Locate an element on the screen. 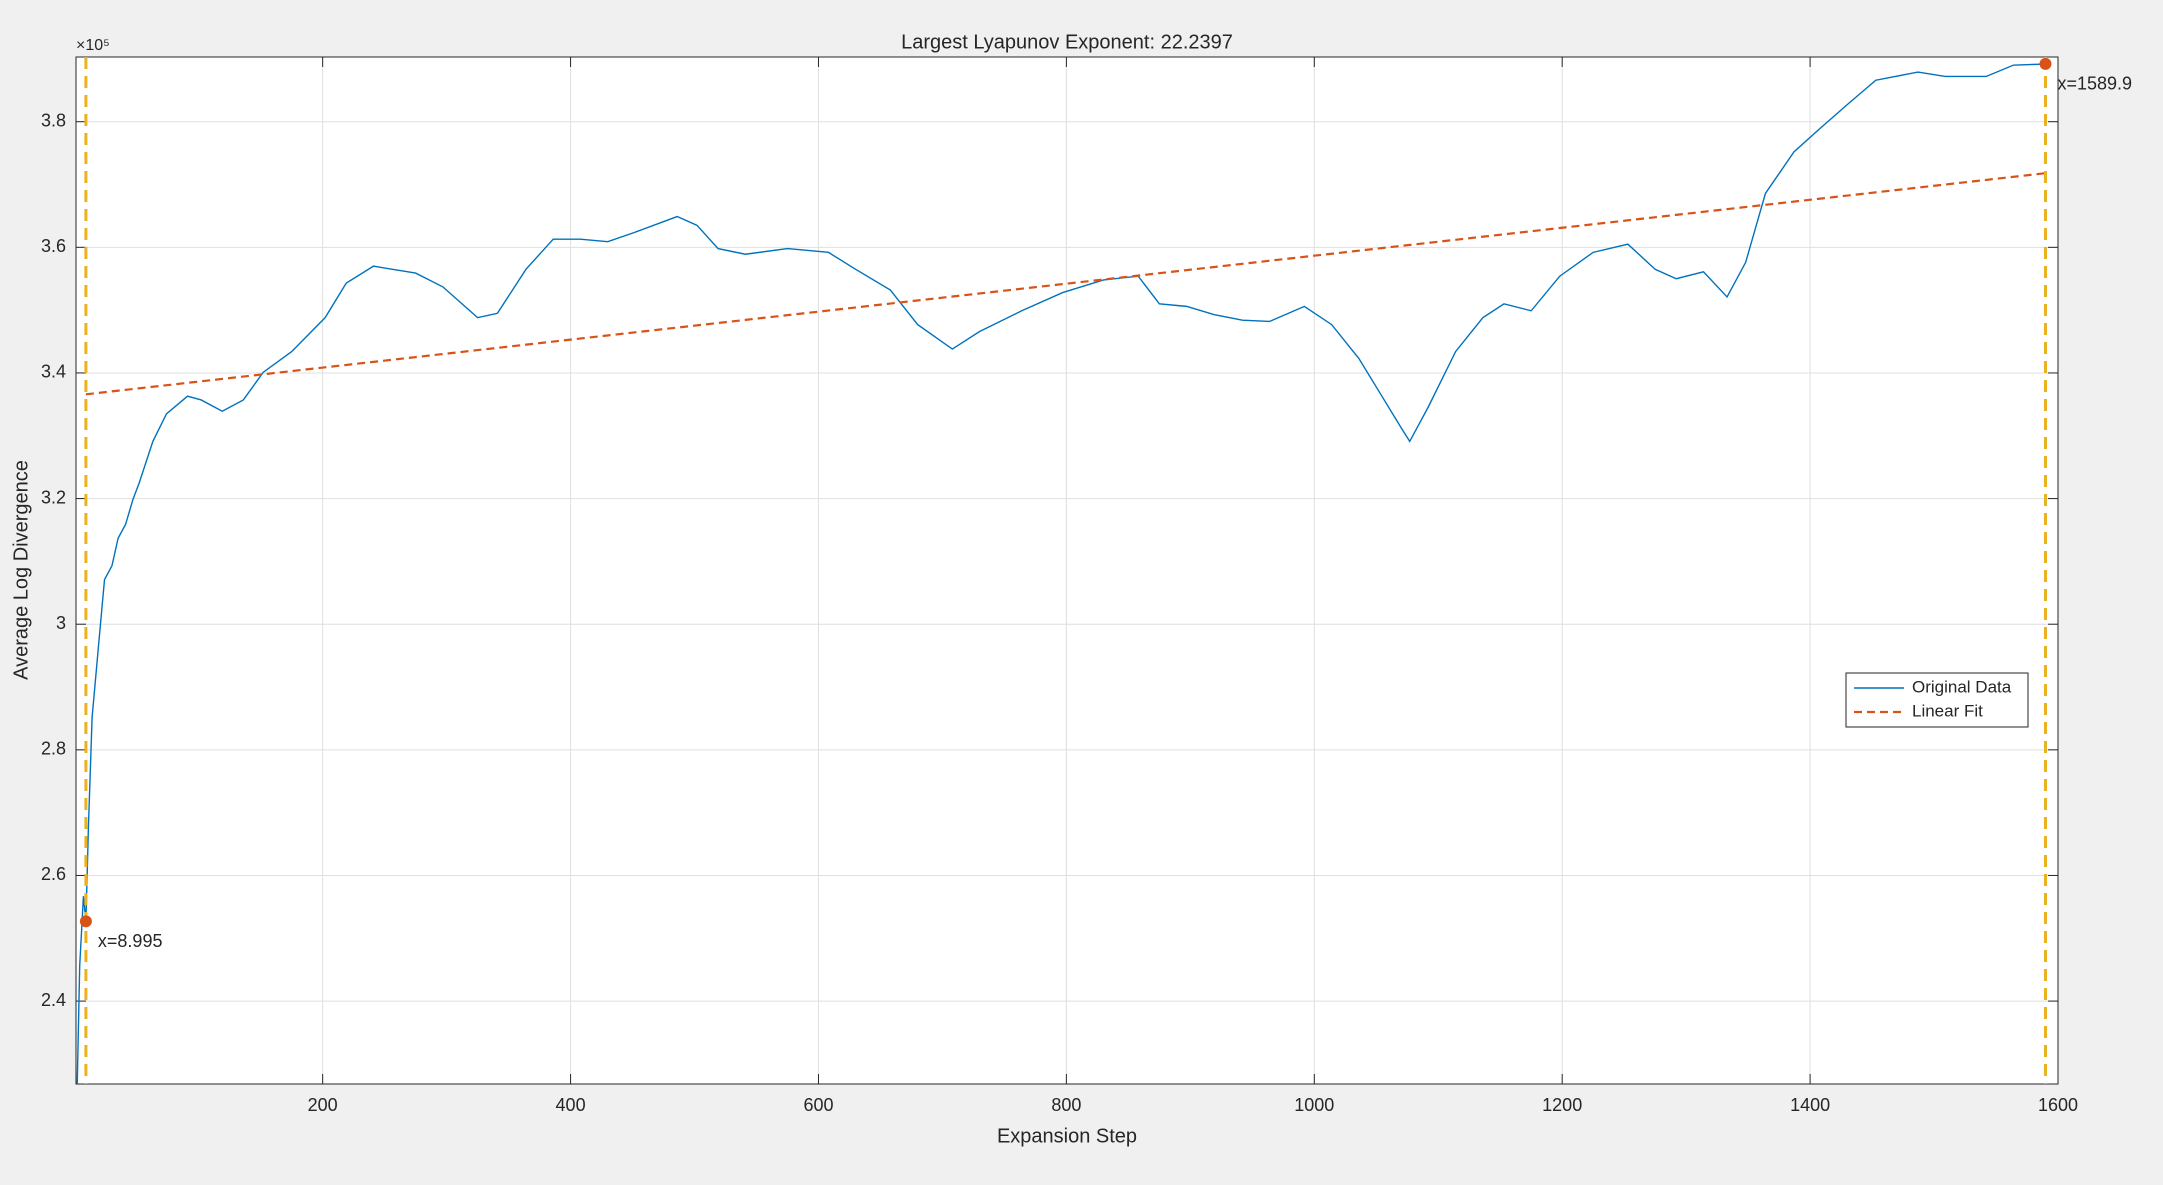 Image resolution: width=2163 pixels, height=1185 pixels. x-tick-label: 1200 is located at coordinates (1562, 1105).